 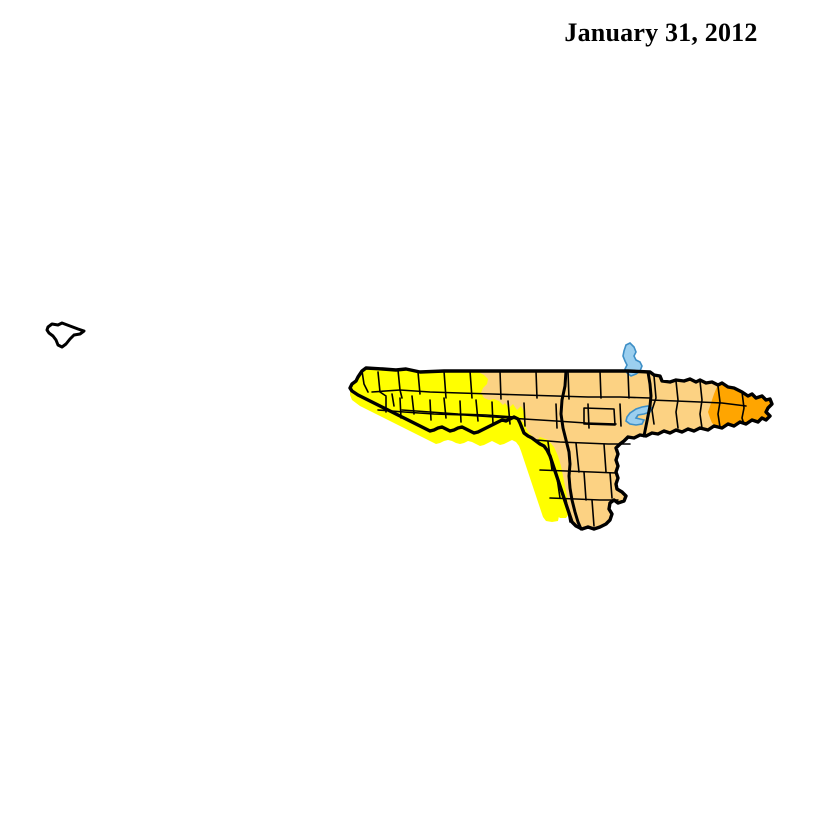 I want to click on page-title: January 31, 2012, so click(x=661, y=32).